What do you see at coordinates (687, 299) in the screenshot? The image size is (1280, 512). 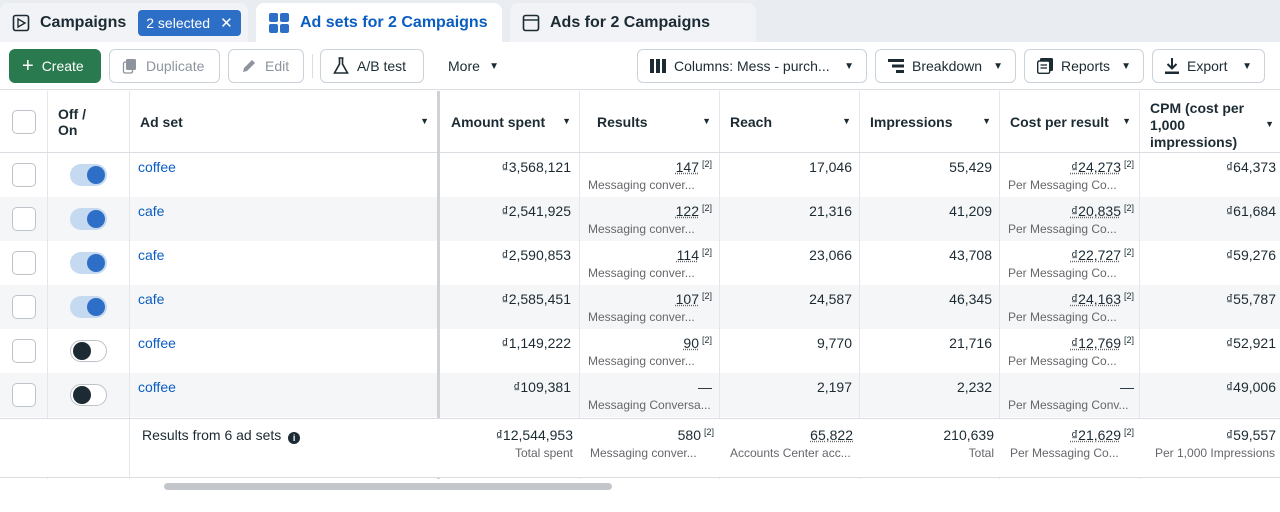 I see `results-number: 107` at bounding box center [687, 299].